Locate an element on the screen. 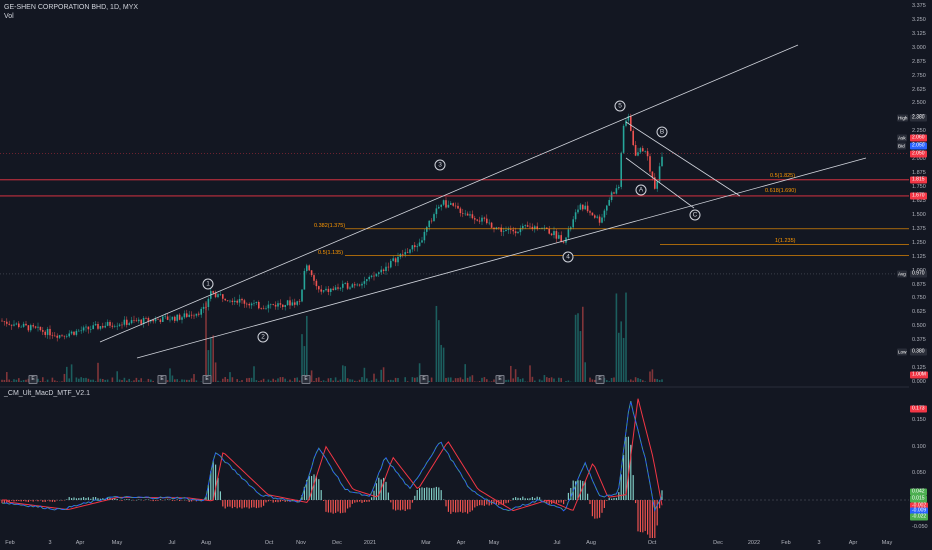  elliott-wave-label: 3 is located at coordinates (440, 165).